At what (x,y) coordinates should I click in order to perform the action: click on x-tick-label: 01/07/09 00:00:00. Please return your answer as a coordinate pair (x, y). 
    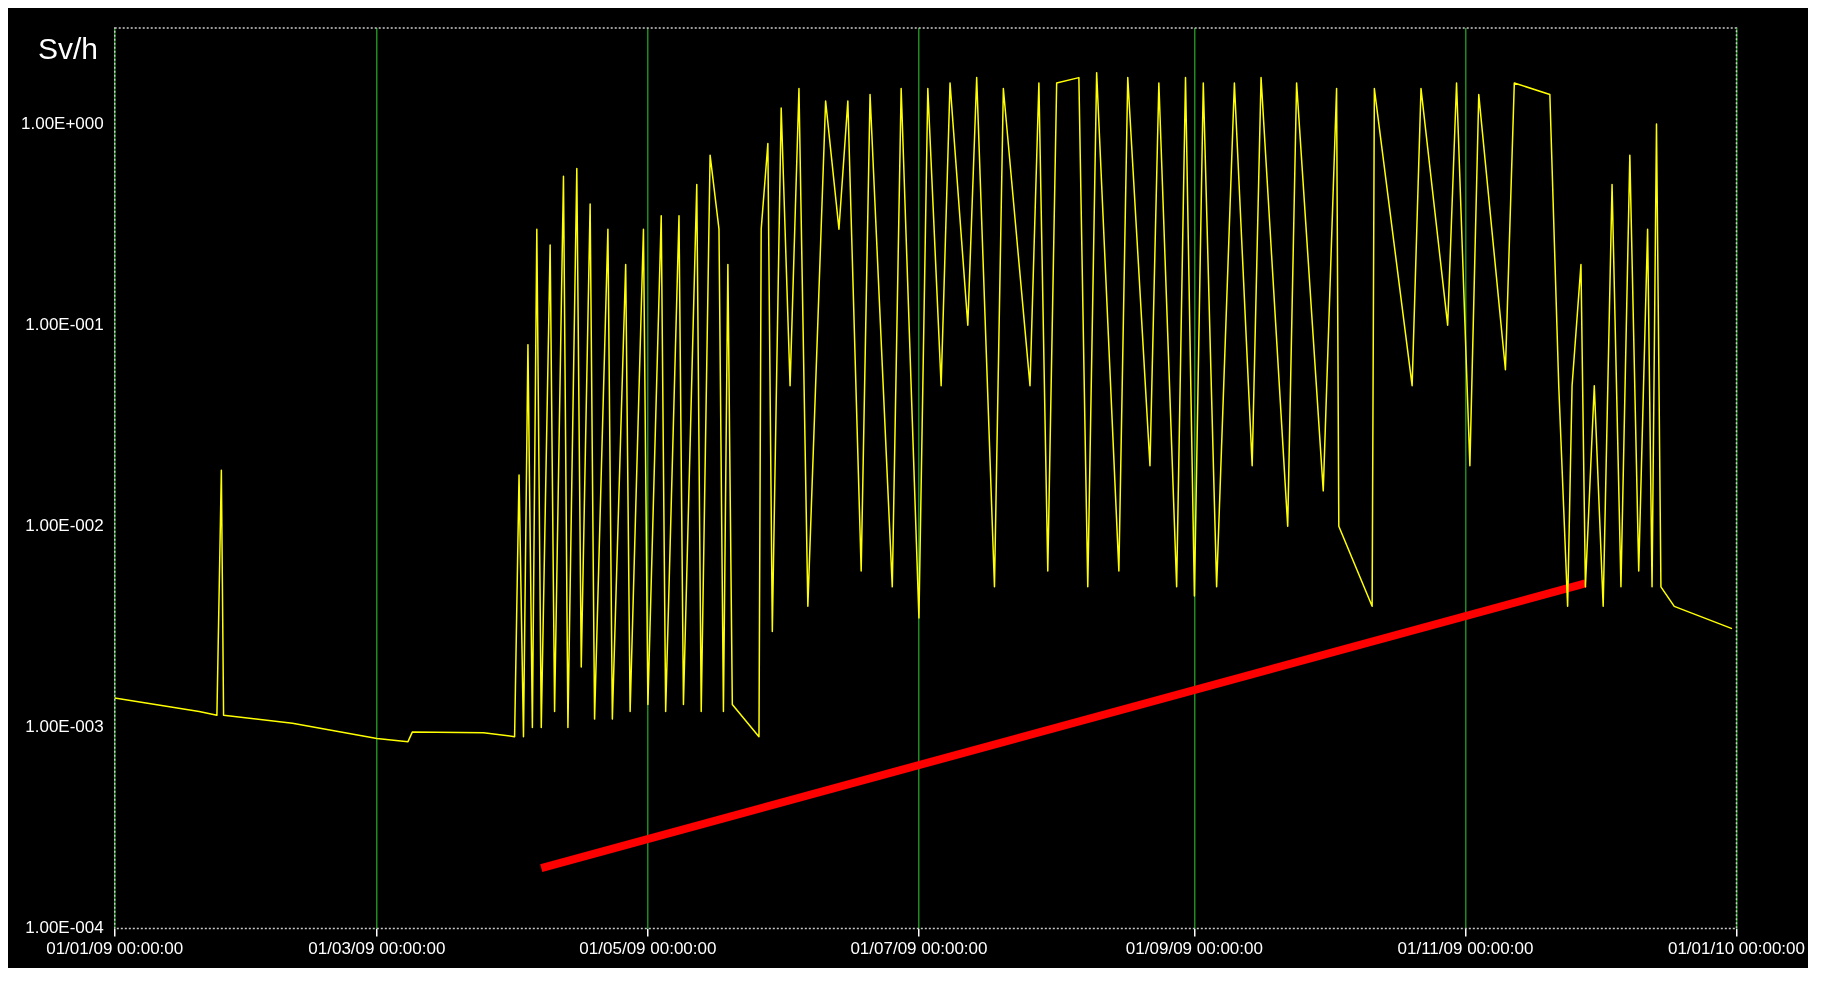
    Looking at the image, I should click on (919, 949).